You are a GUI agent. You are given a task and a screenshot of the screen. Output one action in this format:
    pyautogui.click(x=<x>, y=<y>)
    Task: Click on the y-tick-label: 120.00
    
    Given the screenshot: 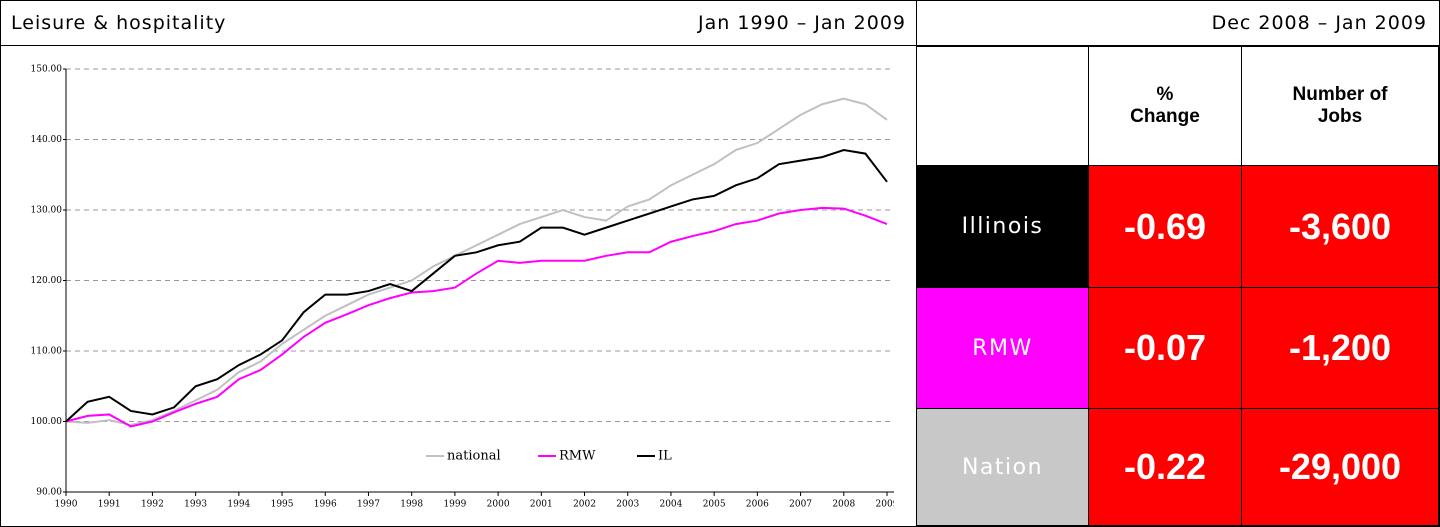 What is the action you would take?
    pyautogui.click(x=47, y=281)
    